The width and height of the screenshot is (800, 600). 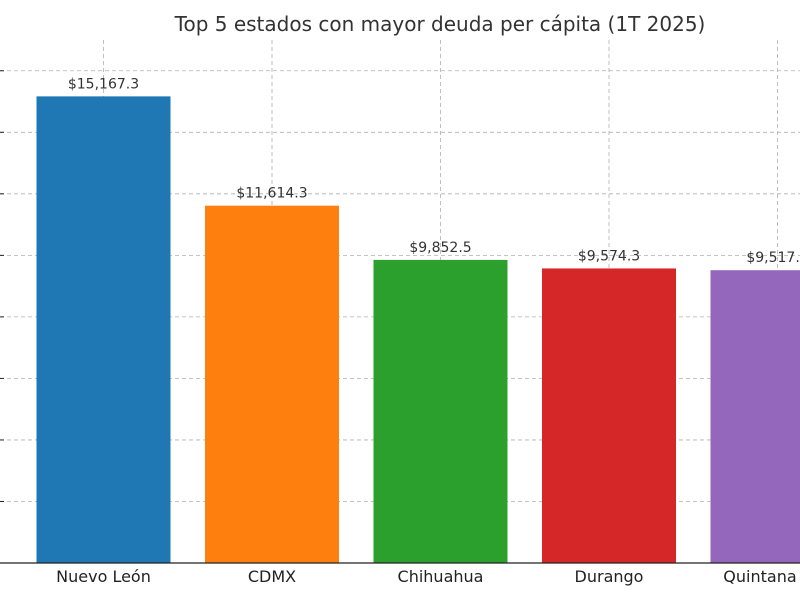 What do you see at coordinates (272, 576) in the screenshot?
I see `x-tick-label: CDMX` at bounding box center [272, 576].